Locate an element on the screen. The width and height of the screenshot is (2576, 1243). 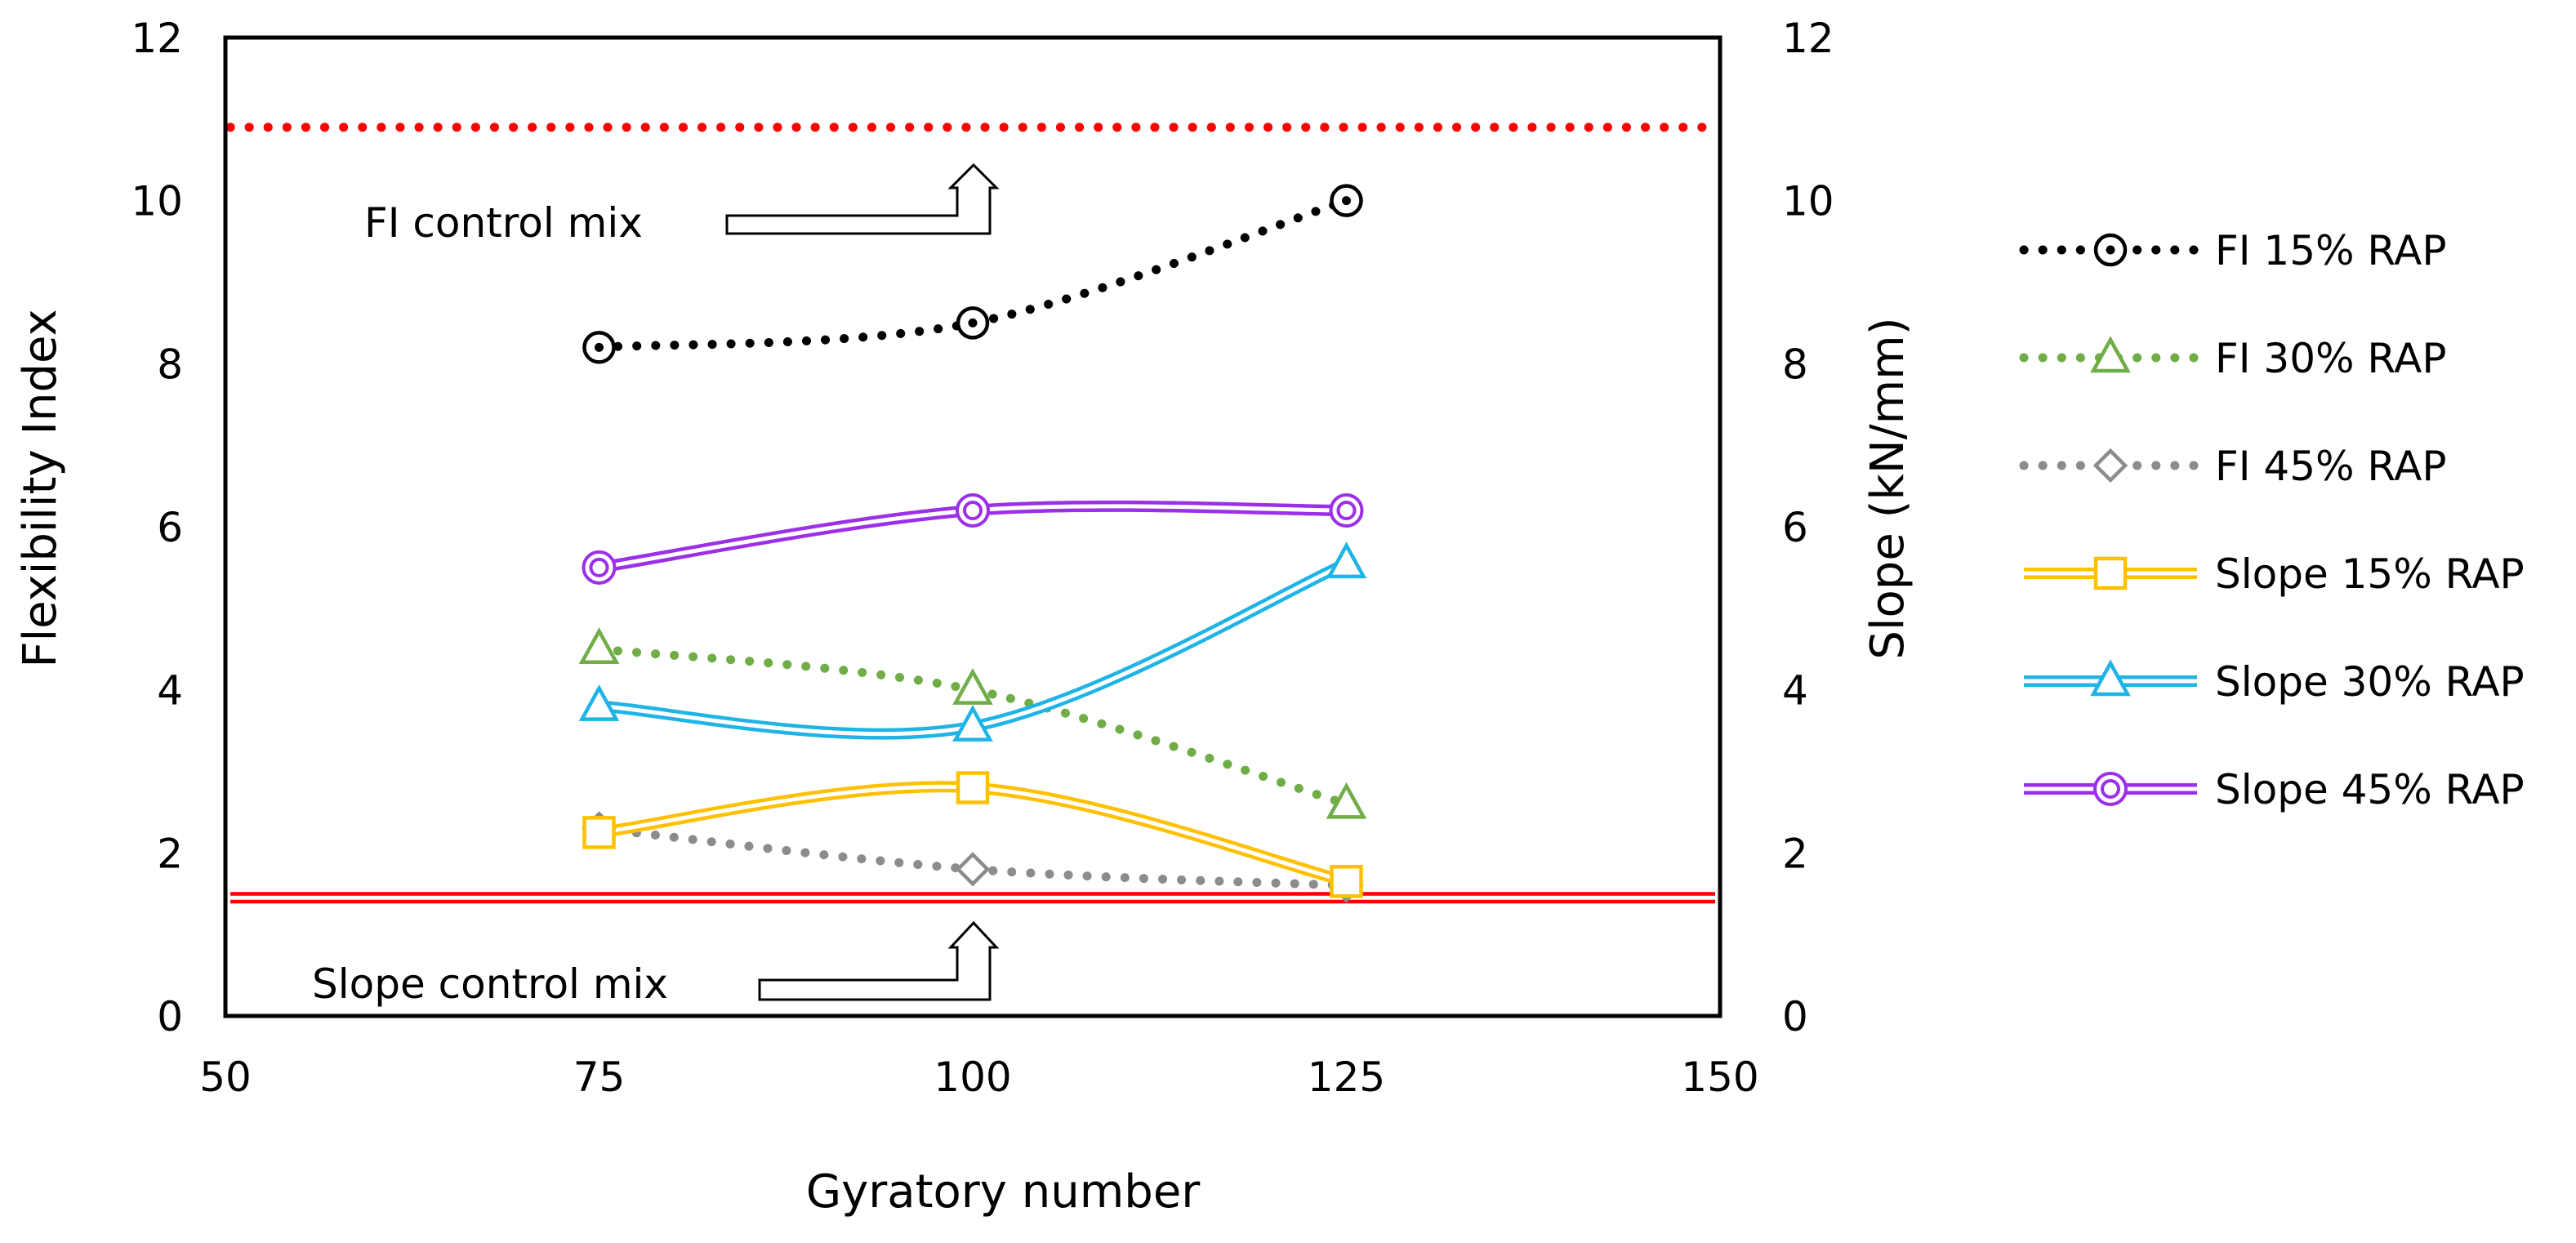
legend-marker-inner is located at coordinates (2110, 789).